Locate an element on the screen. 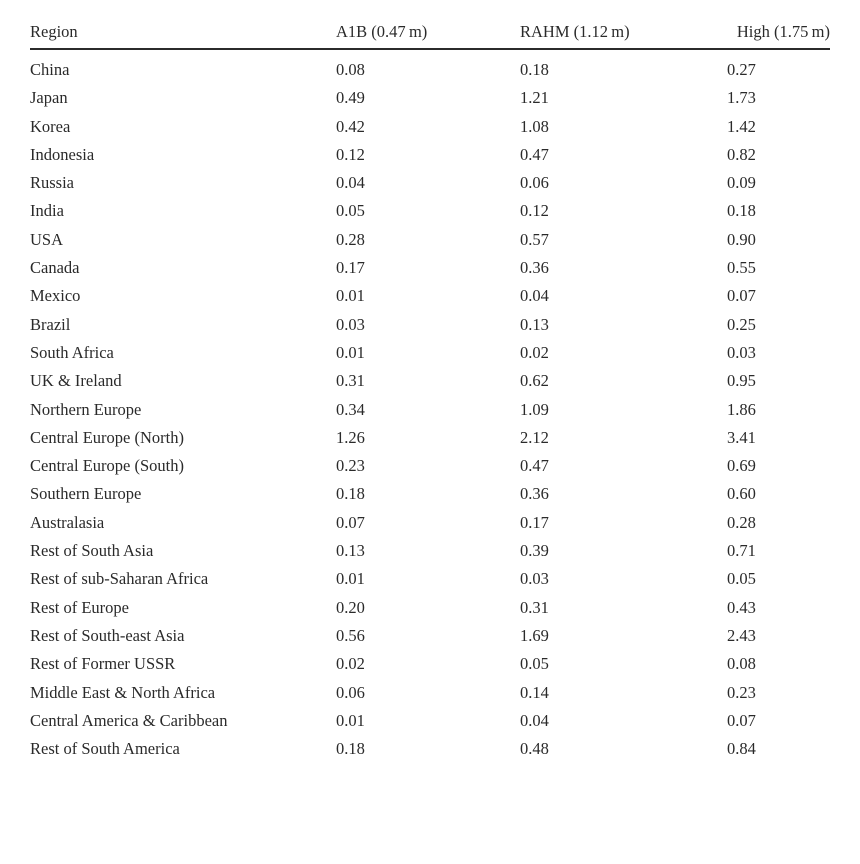  table-row: Central Europe (South) 0.23 0.47 0.69 is located at coordinates (430, 466).